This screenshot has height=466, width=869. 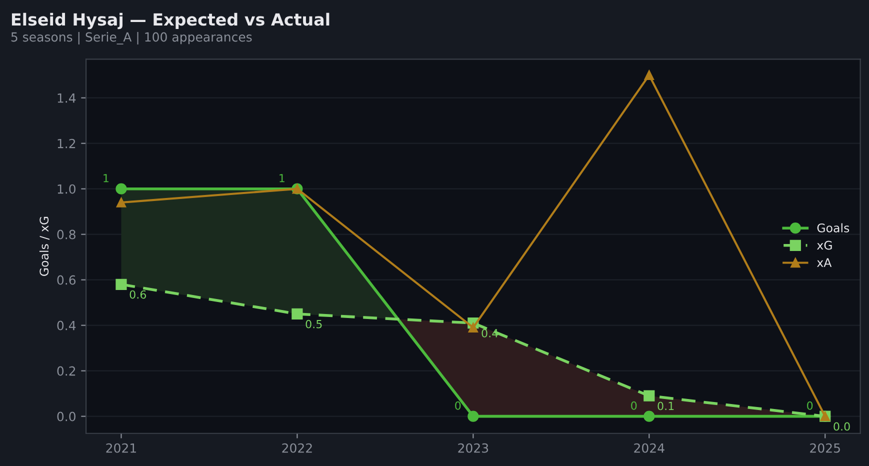 What do you see at coordinates (67, 143) in the screenshot?
I see `y-tick-label: 1.2` at bounding box center [67, 143].